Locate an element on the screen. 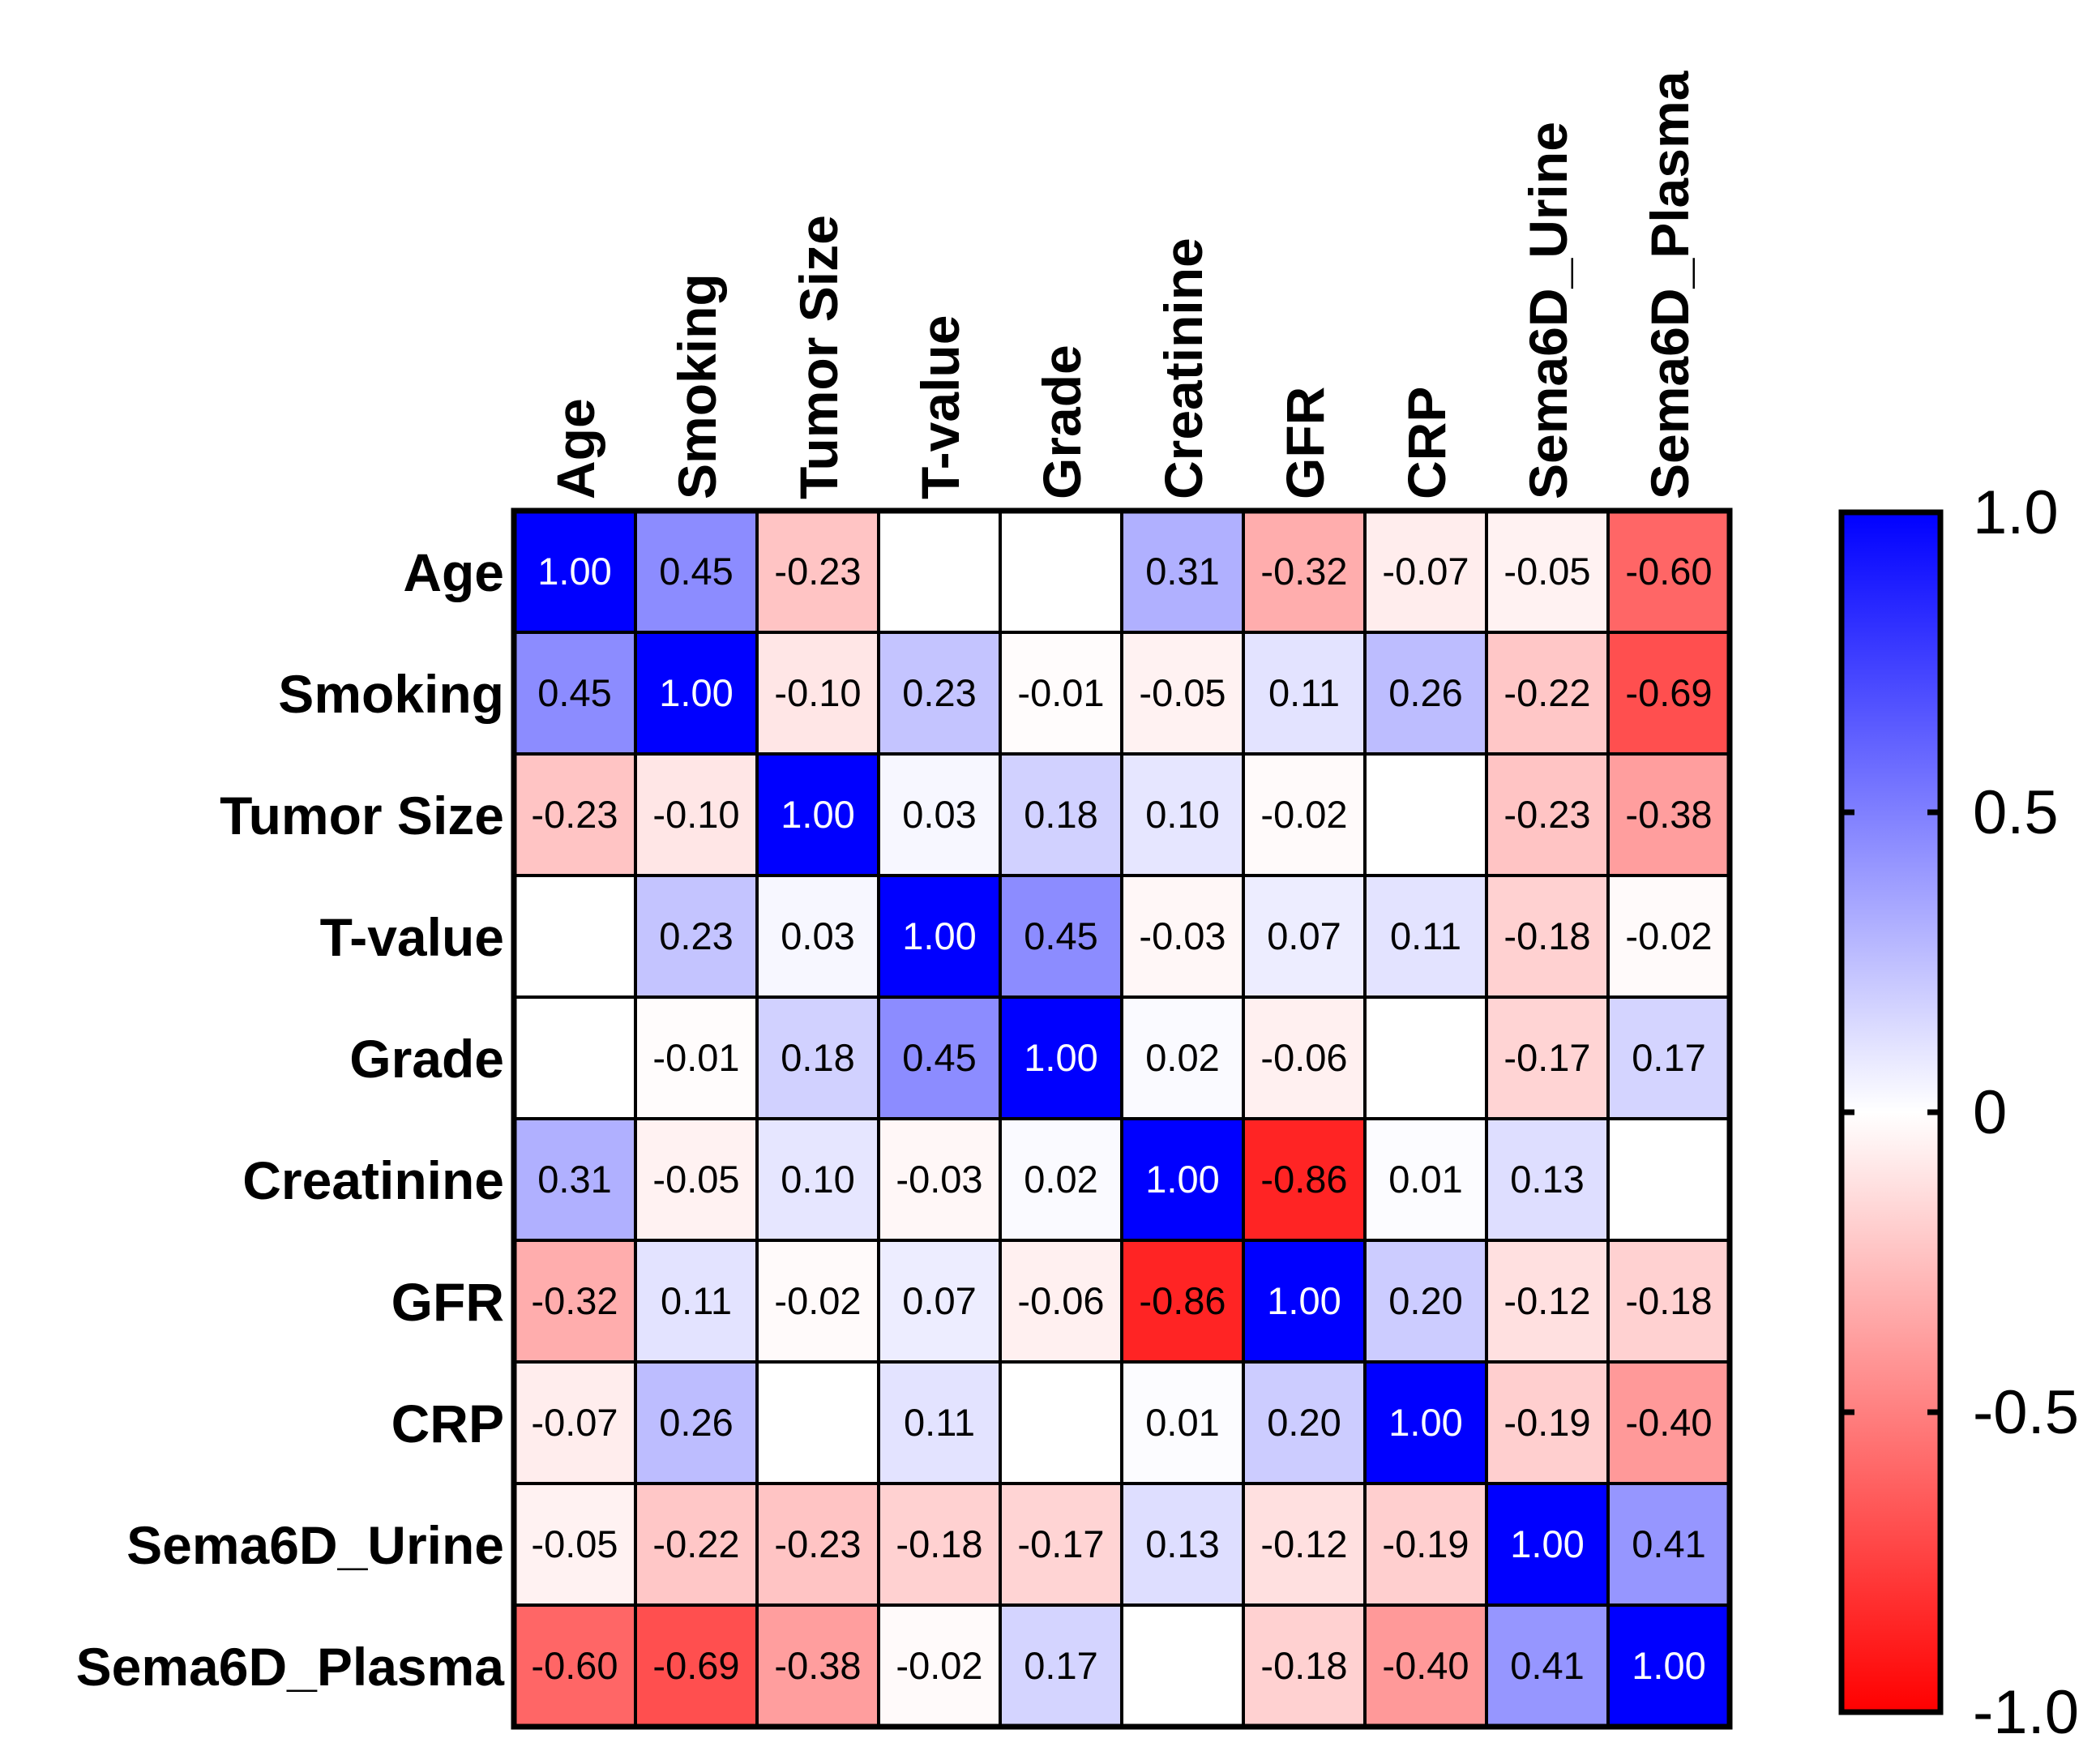  cell-value-label: 0.10 is located at coordinates (1182, 814).